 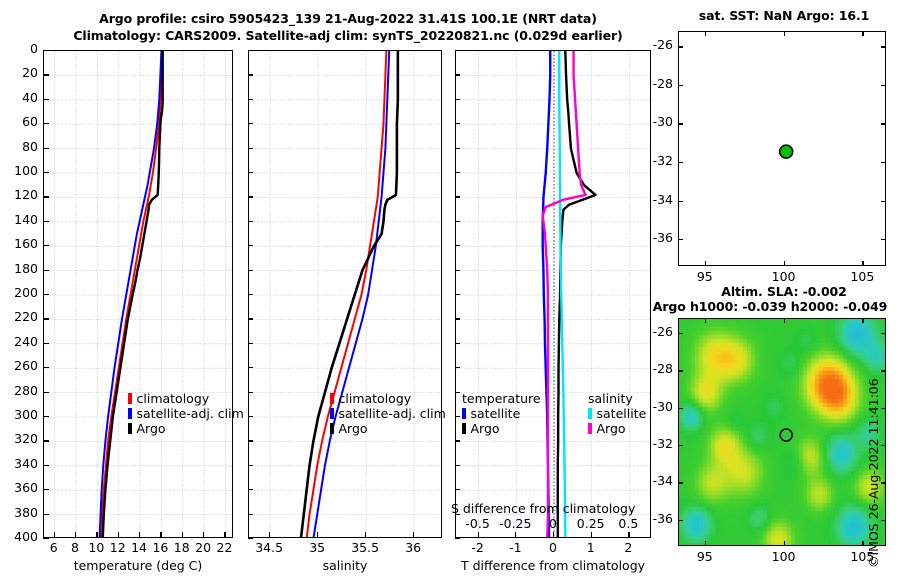 What do you see at coordinates (501, 428) in the screenshot?
I see `legend-item-temperature-argo: Argo` at bounding box center [501, 428].